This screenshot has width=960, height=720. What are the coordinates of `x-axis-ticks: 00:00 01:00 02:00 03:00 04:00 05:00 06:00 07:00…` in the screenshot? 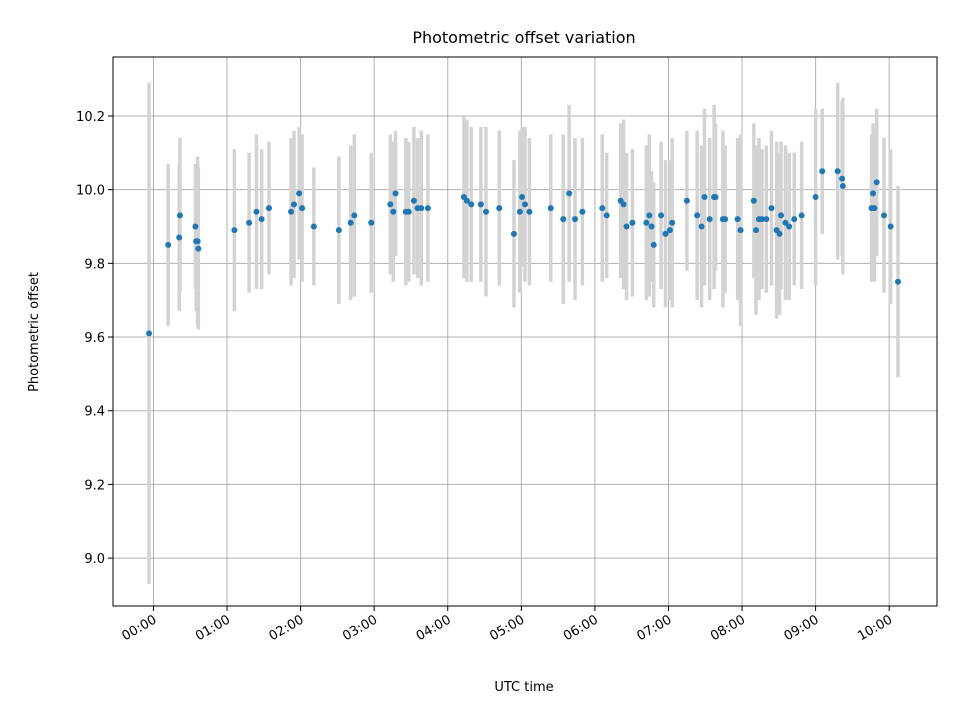 It's located at (507, 625).